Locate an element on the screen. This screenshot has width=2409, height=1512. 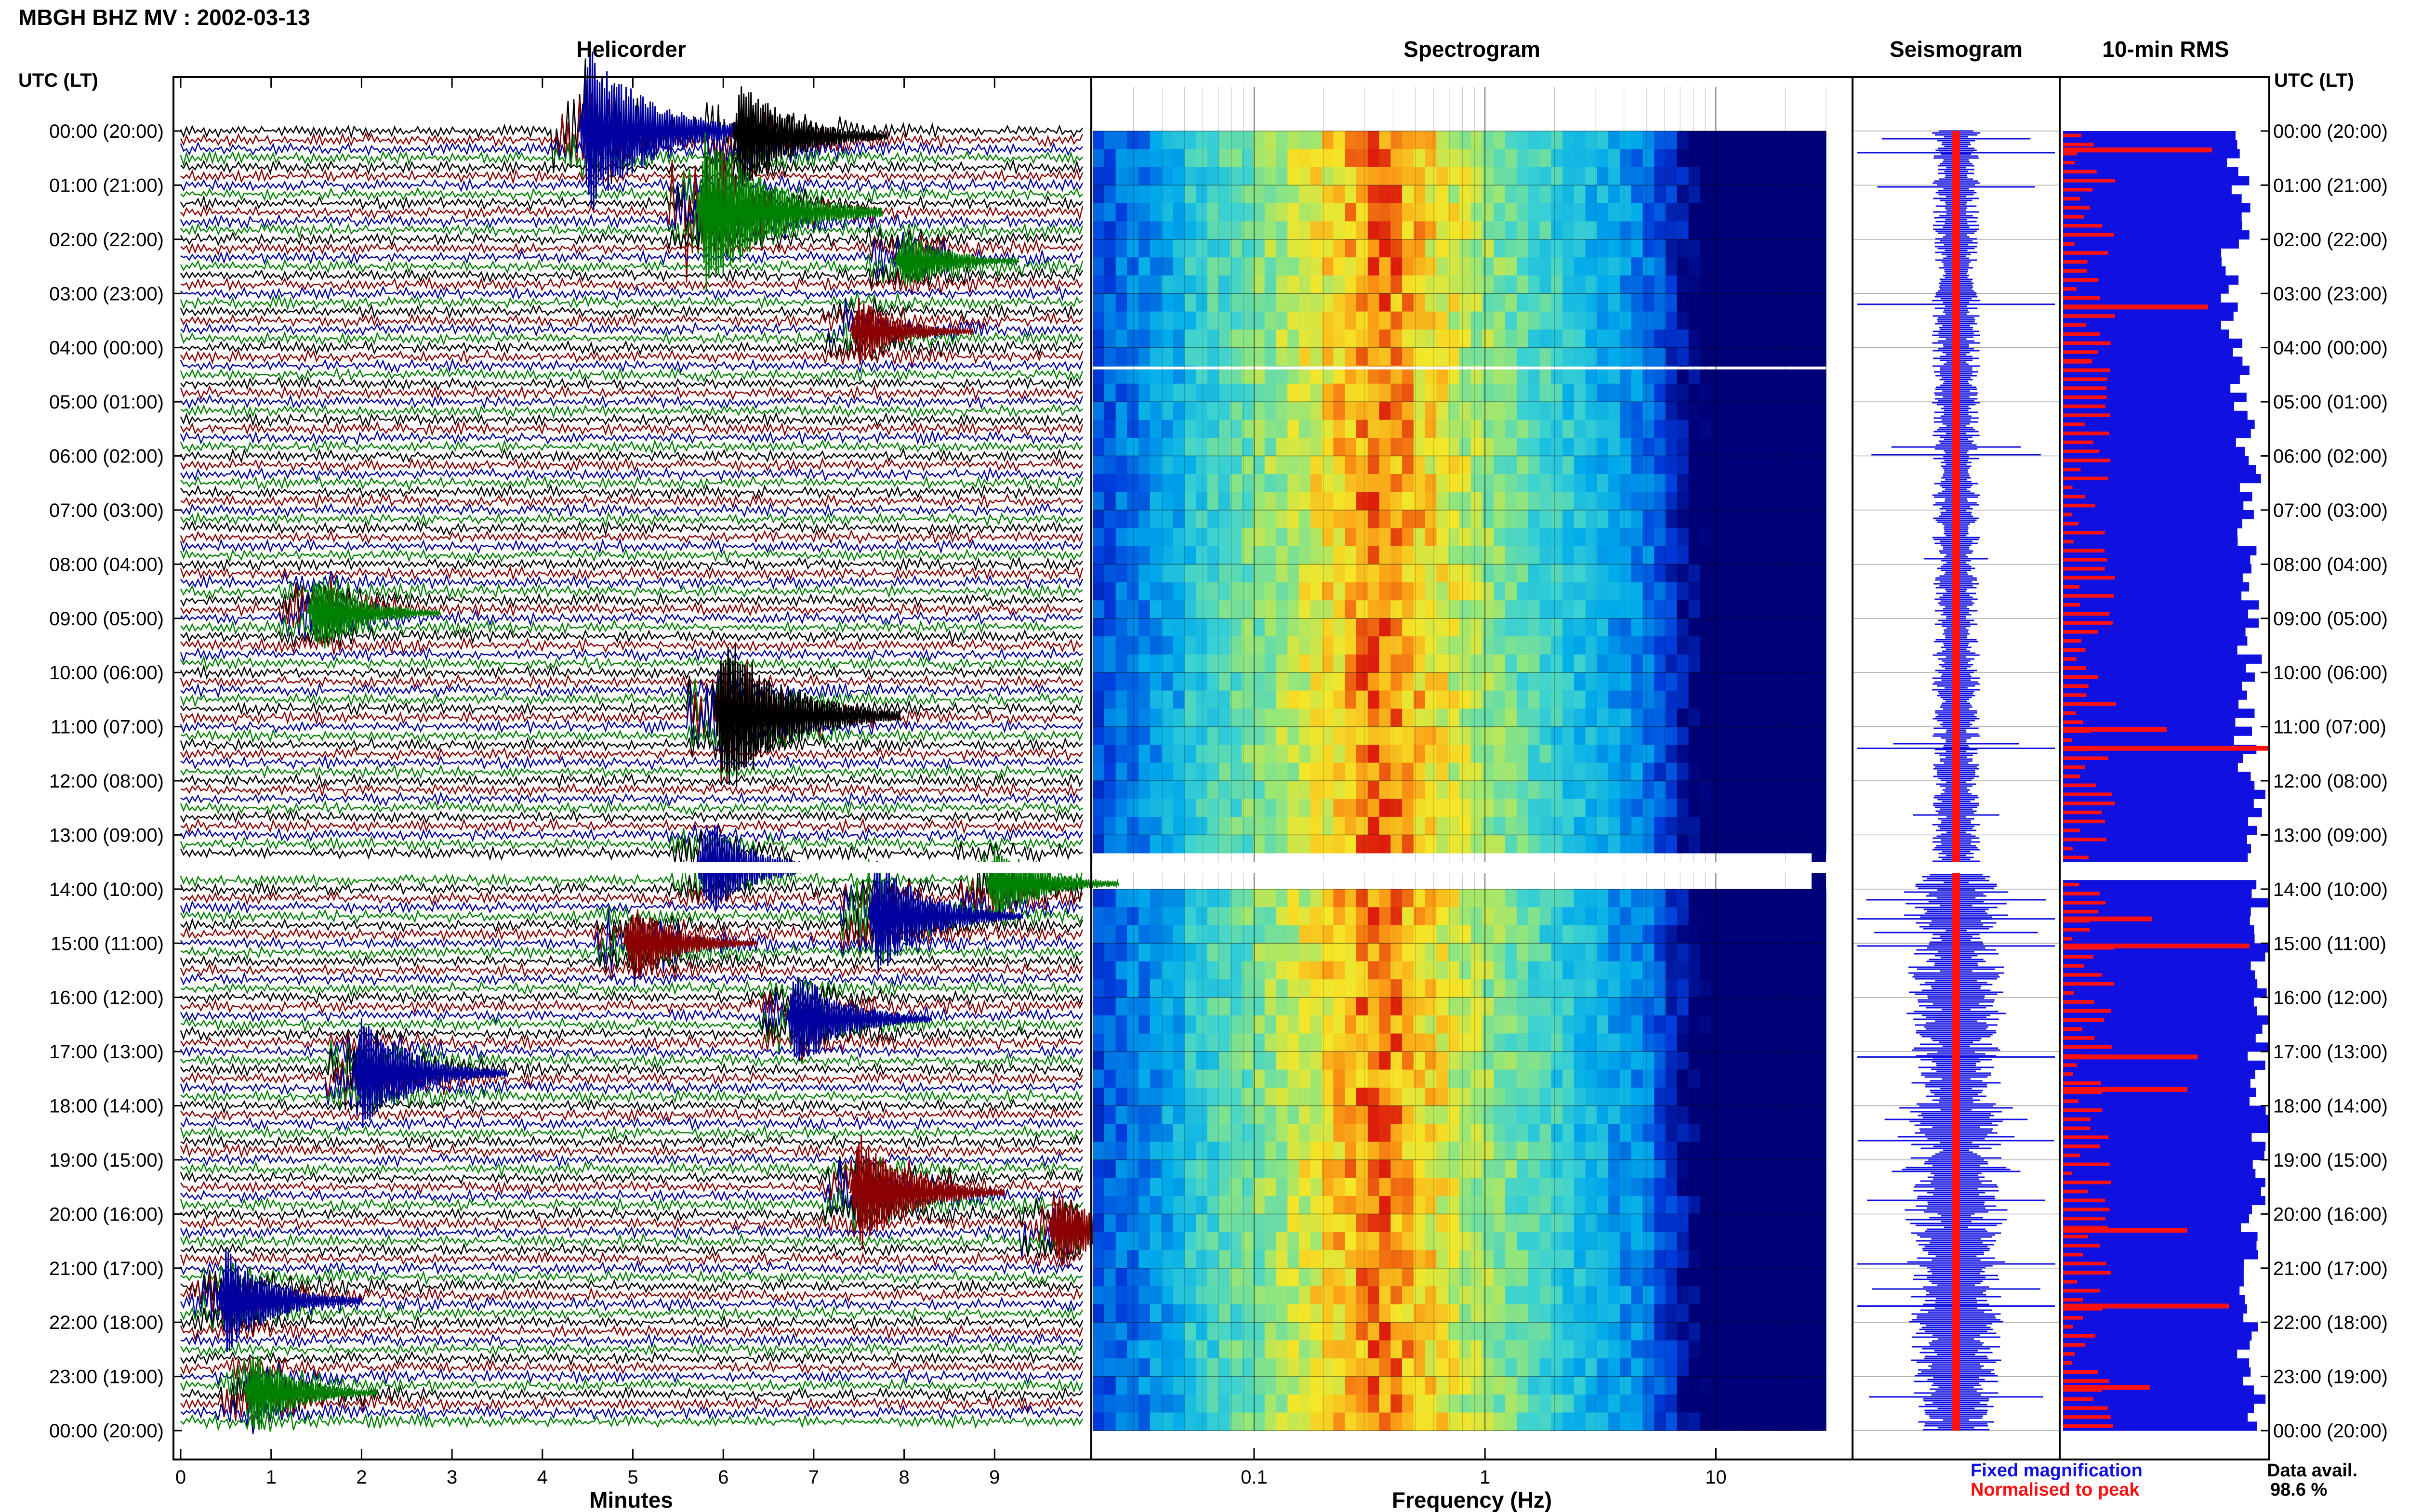
helicorder-event is located at coordinates (1052, 883).